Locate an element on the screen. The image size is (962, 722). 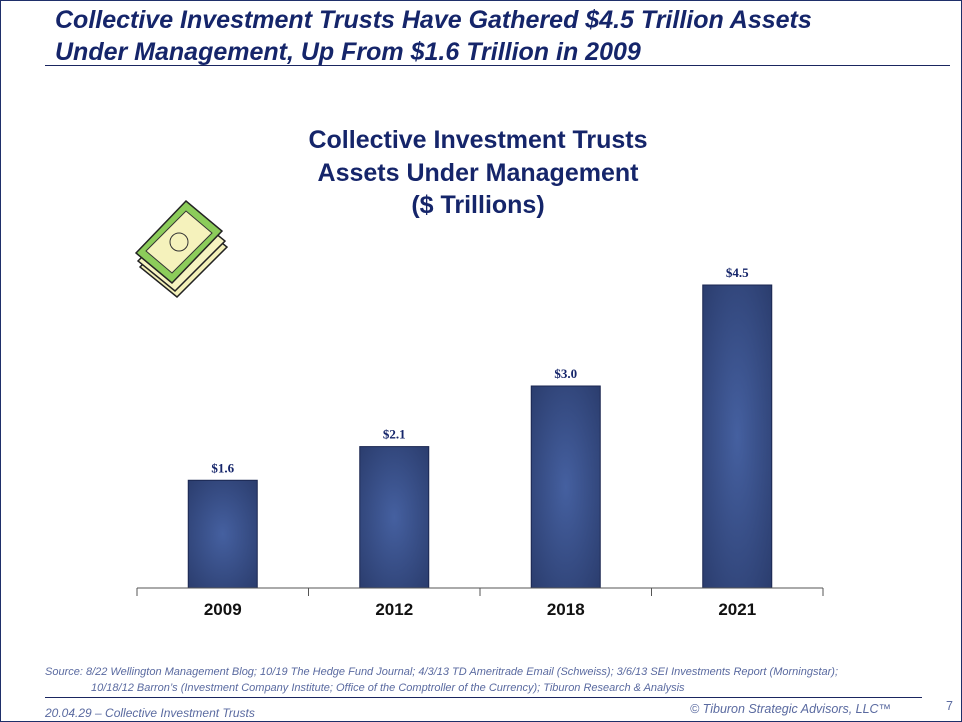
data-label: $4.5 is located at coordinates (737, 272).